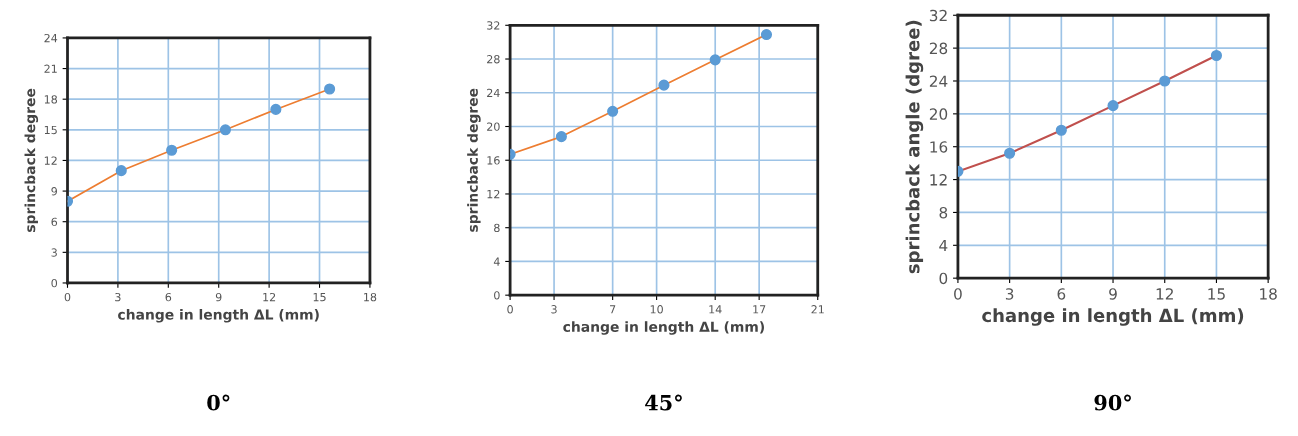 Image resolution: width=1298 pixels, height=436 pixels. Describe the element at coordinates (54, 191) in the screenshot. I see `y-tick-label: 9` at that location.